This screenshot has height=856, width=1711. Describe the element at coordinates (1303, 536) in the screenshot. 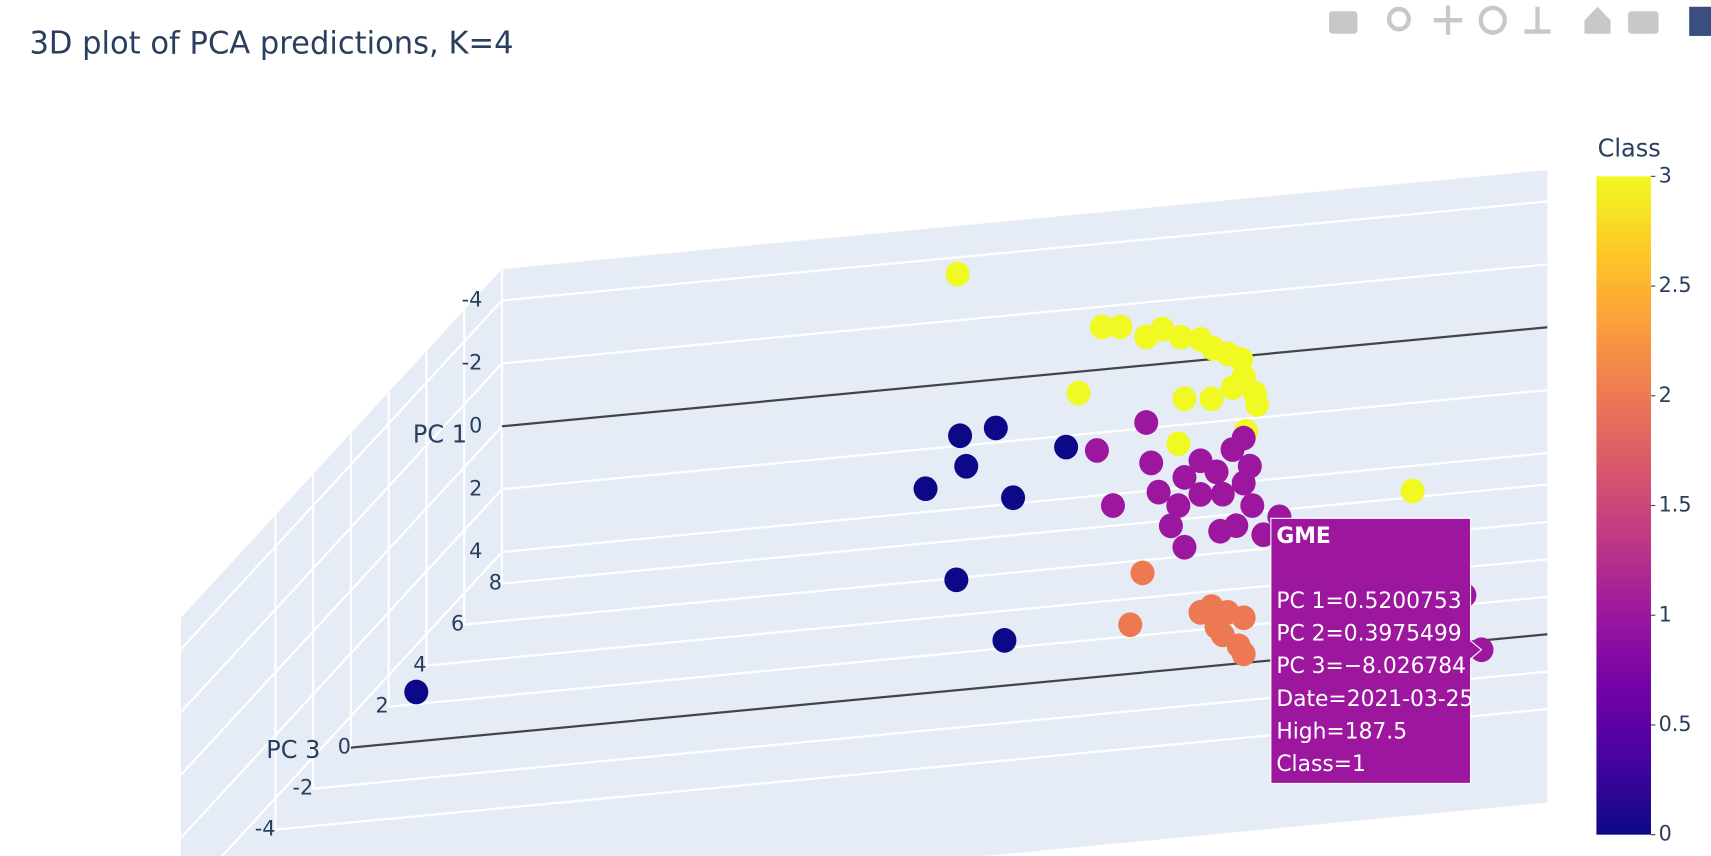

I see `hover-title: GME` at that location.